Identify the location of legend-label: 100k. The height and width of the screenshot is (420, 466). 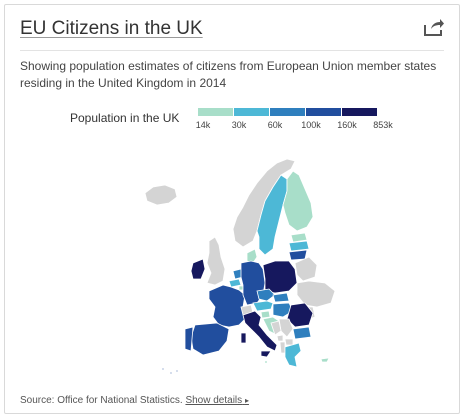
(311, 125).